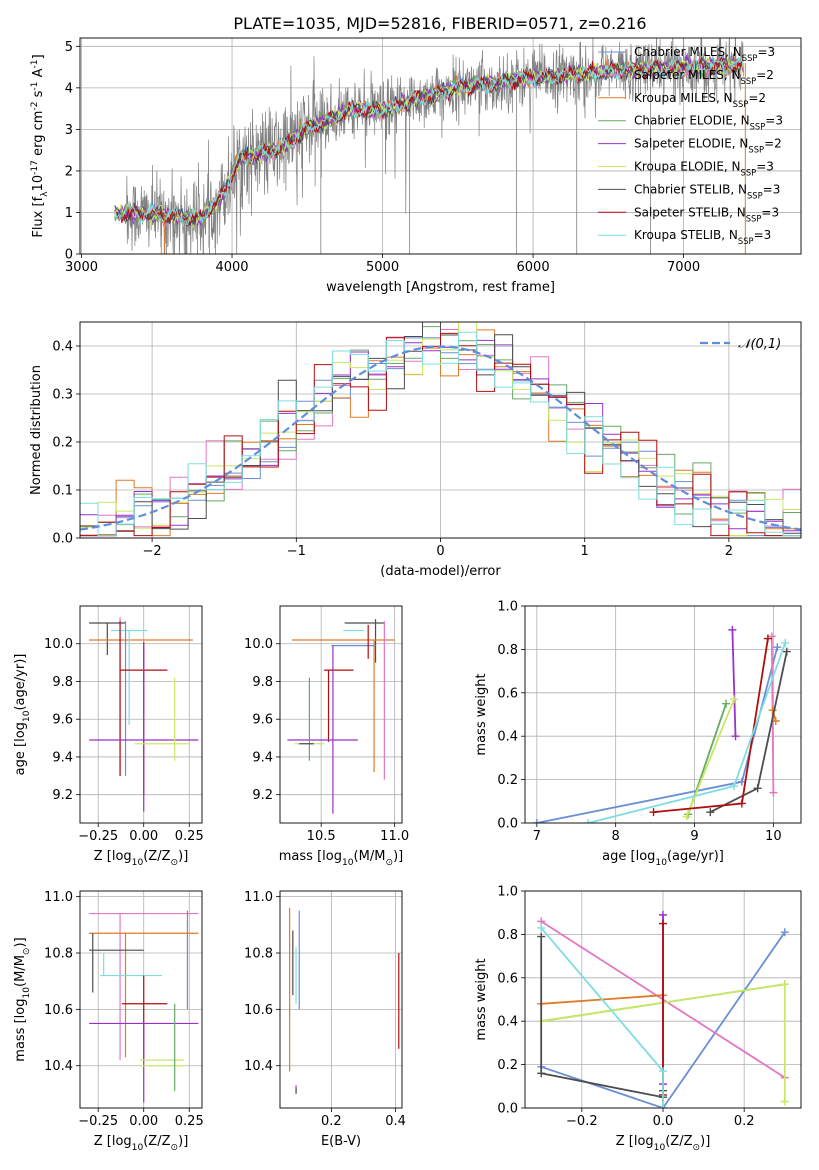 Image resolution: width=819 pixels, height=1170 pixels. I want to click on ticks: −0.25 0.00 0.25 9.2 9.4 9.6 9.8 10.0, so click(124, 740).